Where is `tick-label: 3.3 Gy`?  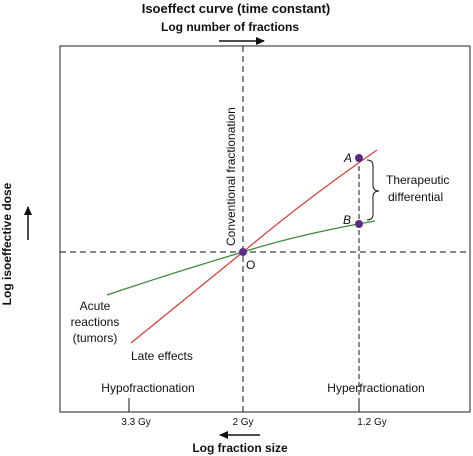
tick-label: 3.3 Gy is located at coordinates (135, 422).